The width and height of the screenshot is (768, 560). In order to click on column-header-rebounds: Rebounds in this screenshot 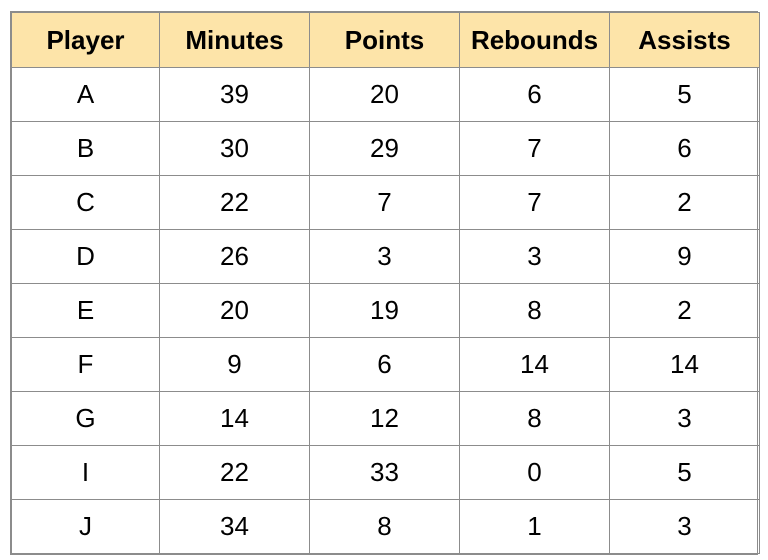, I will do `click(534, 40)`.